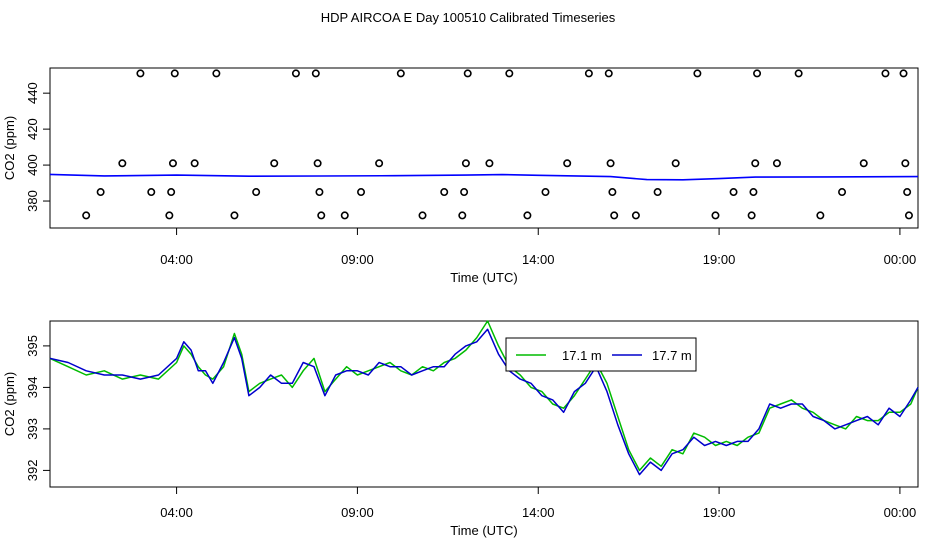 This screenshot has width=936, height=540. What do you see at coordinates (37, 408) in the screenshot?
I see `panel2-y-axis: 392 393 394 395` at bounding box center [37, 408].